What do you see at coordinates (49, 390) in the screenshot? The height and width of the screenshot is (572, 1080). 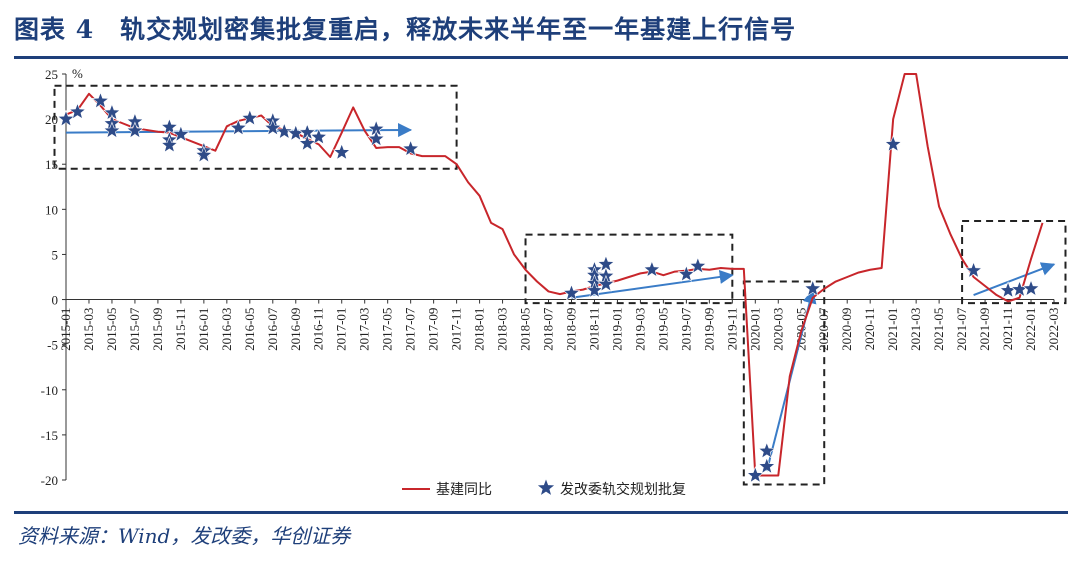 I see `y-tick-label: -10` at bounding box center [49, 390].